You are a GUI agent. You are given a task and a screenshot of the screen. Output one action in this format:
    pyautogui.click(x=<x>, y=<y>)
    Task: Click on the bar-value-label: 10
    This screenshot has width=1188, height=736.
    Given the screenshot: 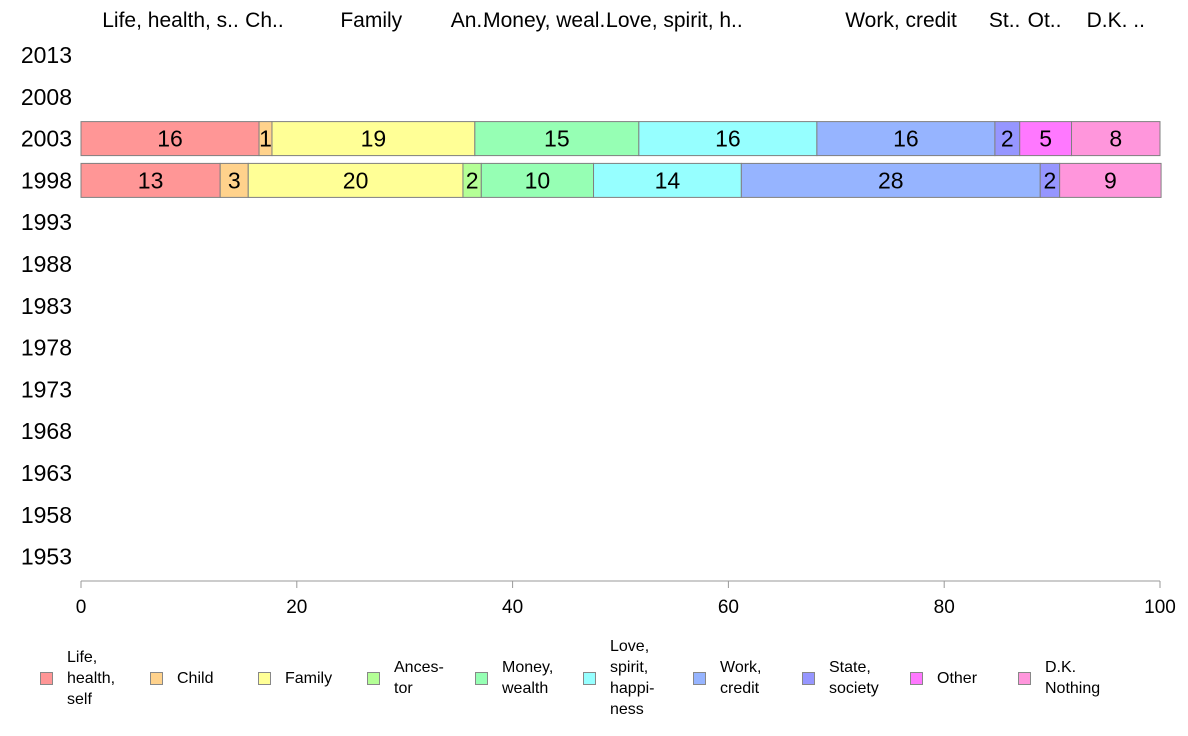 What is the action you would take?
    pyautogui.click(x=538, y=180)
    